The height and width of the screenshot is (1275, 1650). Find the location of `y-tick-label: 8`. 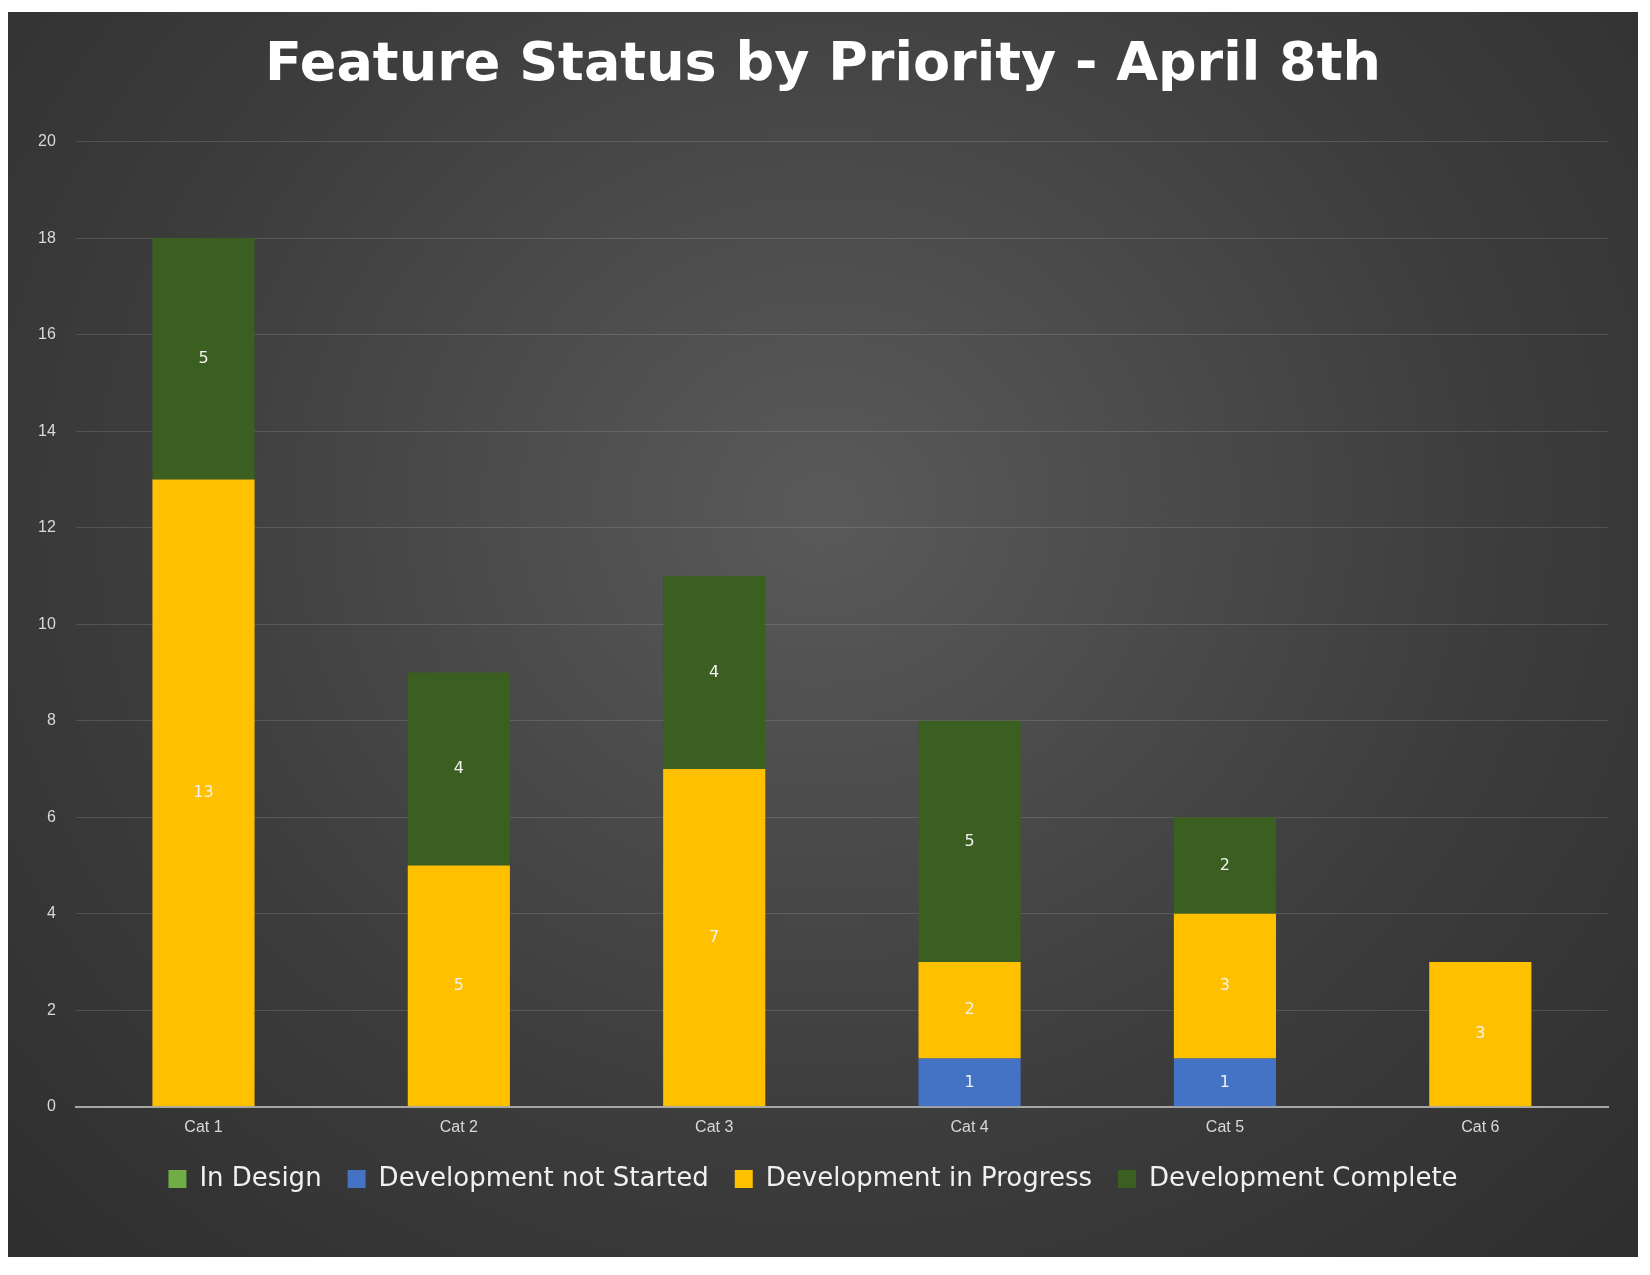

y-tick-label: 8 is located at coordinates (51, 720).